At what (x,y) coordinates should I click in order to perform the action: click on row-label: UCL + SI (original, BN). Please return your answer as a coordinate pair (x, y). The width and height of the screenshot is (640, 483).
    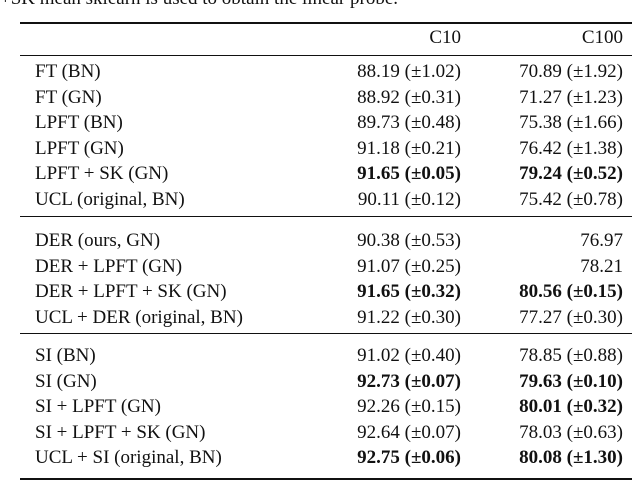
    Looking at the image, I should click on (128, 458).